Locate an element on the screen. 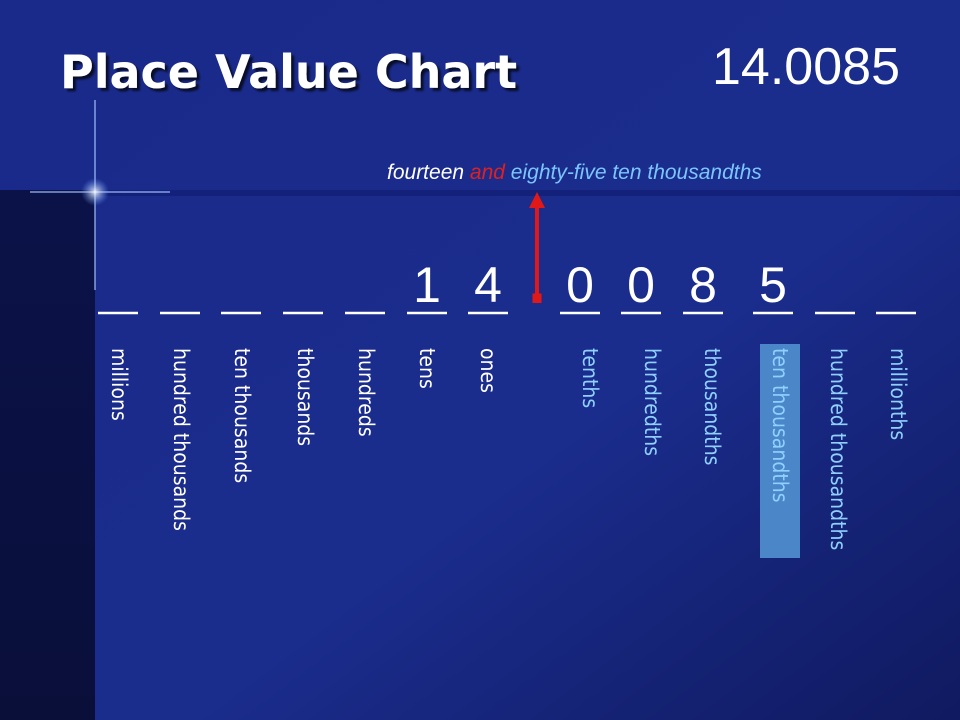 This screenshot has width=960, height=720. place-label: hundred thousandths is located at coordinates (838, 449).